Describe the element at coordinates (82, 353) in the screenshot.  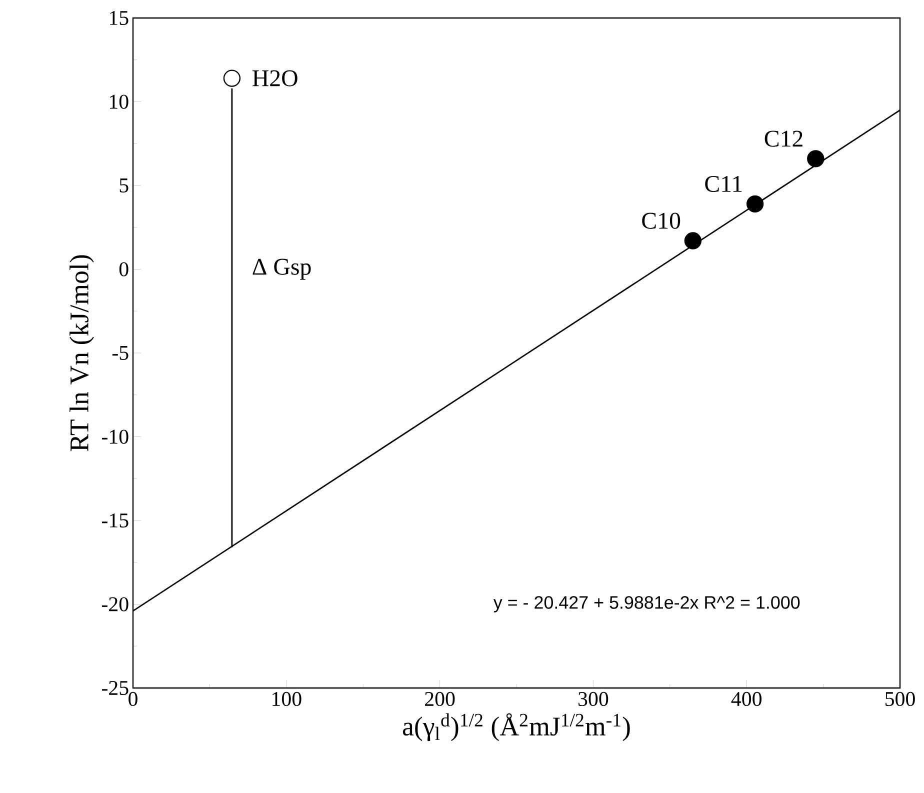
I see `y-axis-title: RT ln Vn (kJ/mol)` at that location.